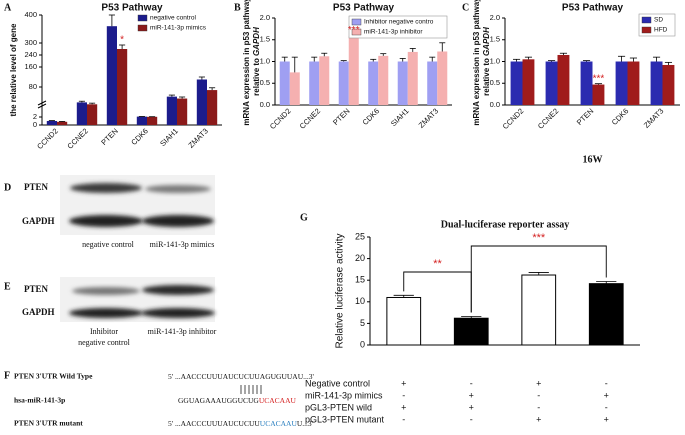  Describe the element at coordinates (278, 400) in the screenshot. I see `seed-region: UCACAAU` at that location.